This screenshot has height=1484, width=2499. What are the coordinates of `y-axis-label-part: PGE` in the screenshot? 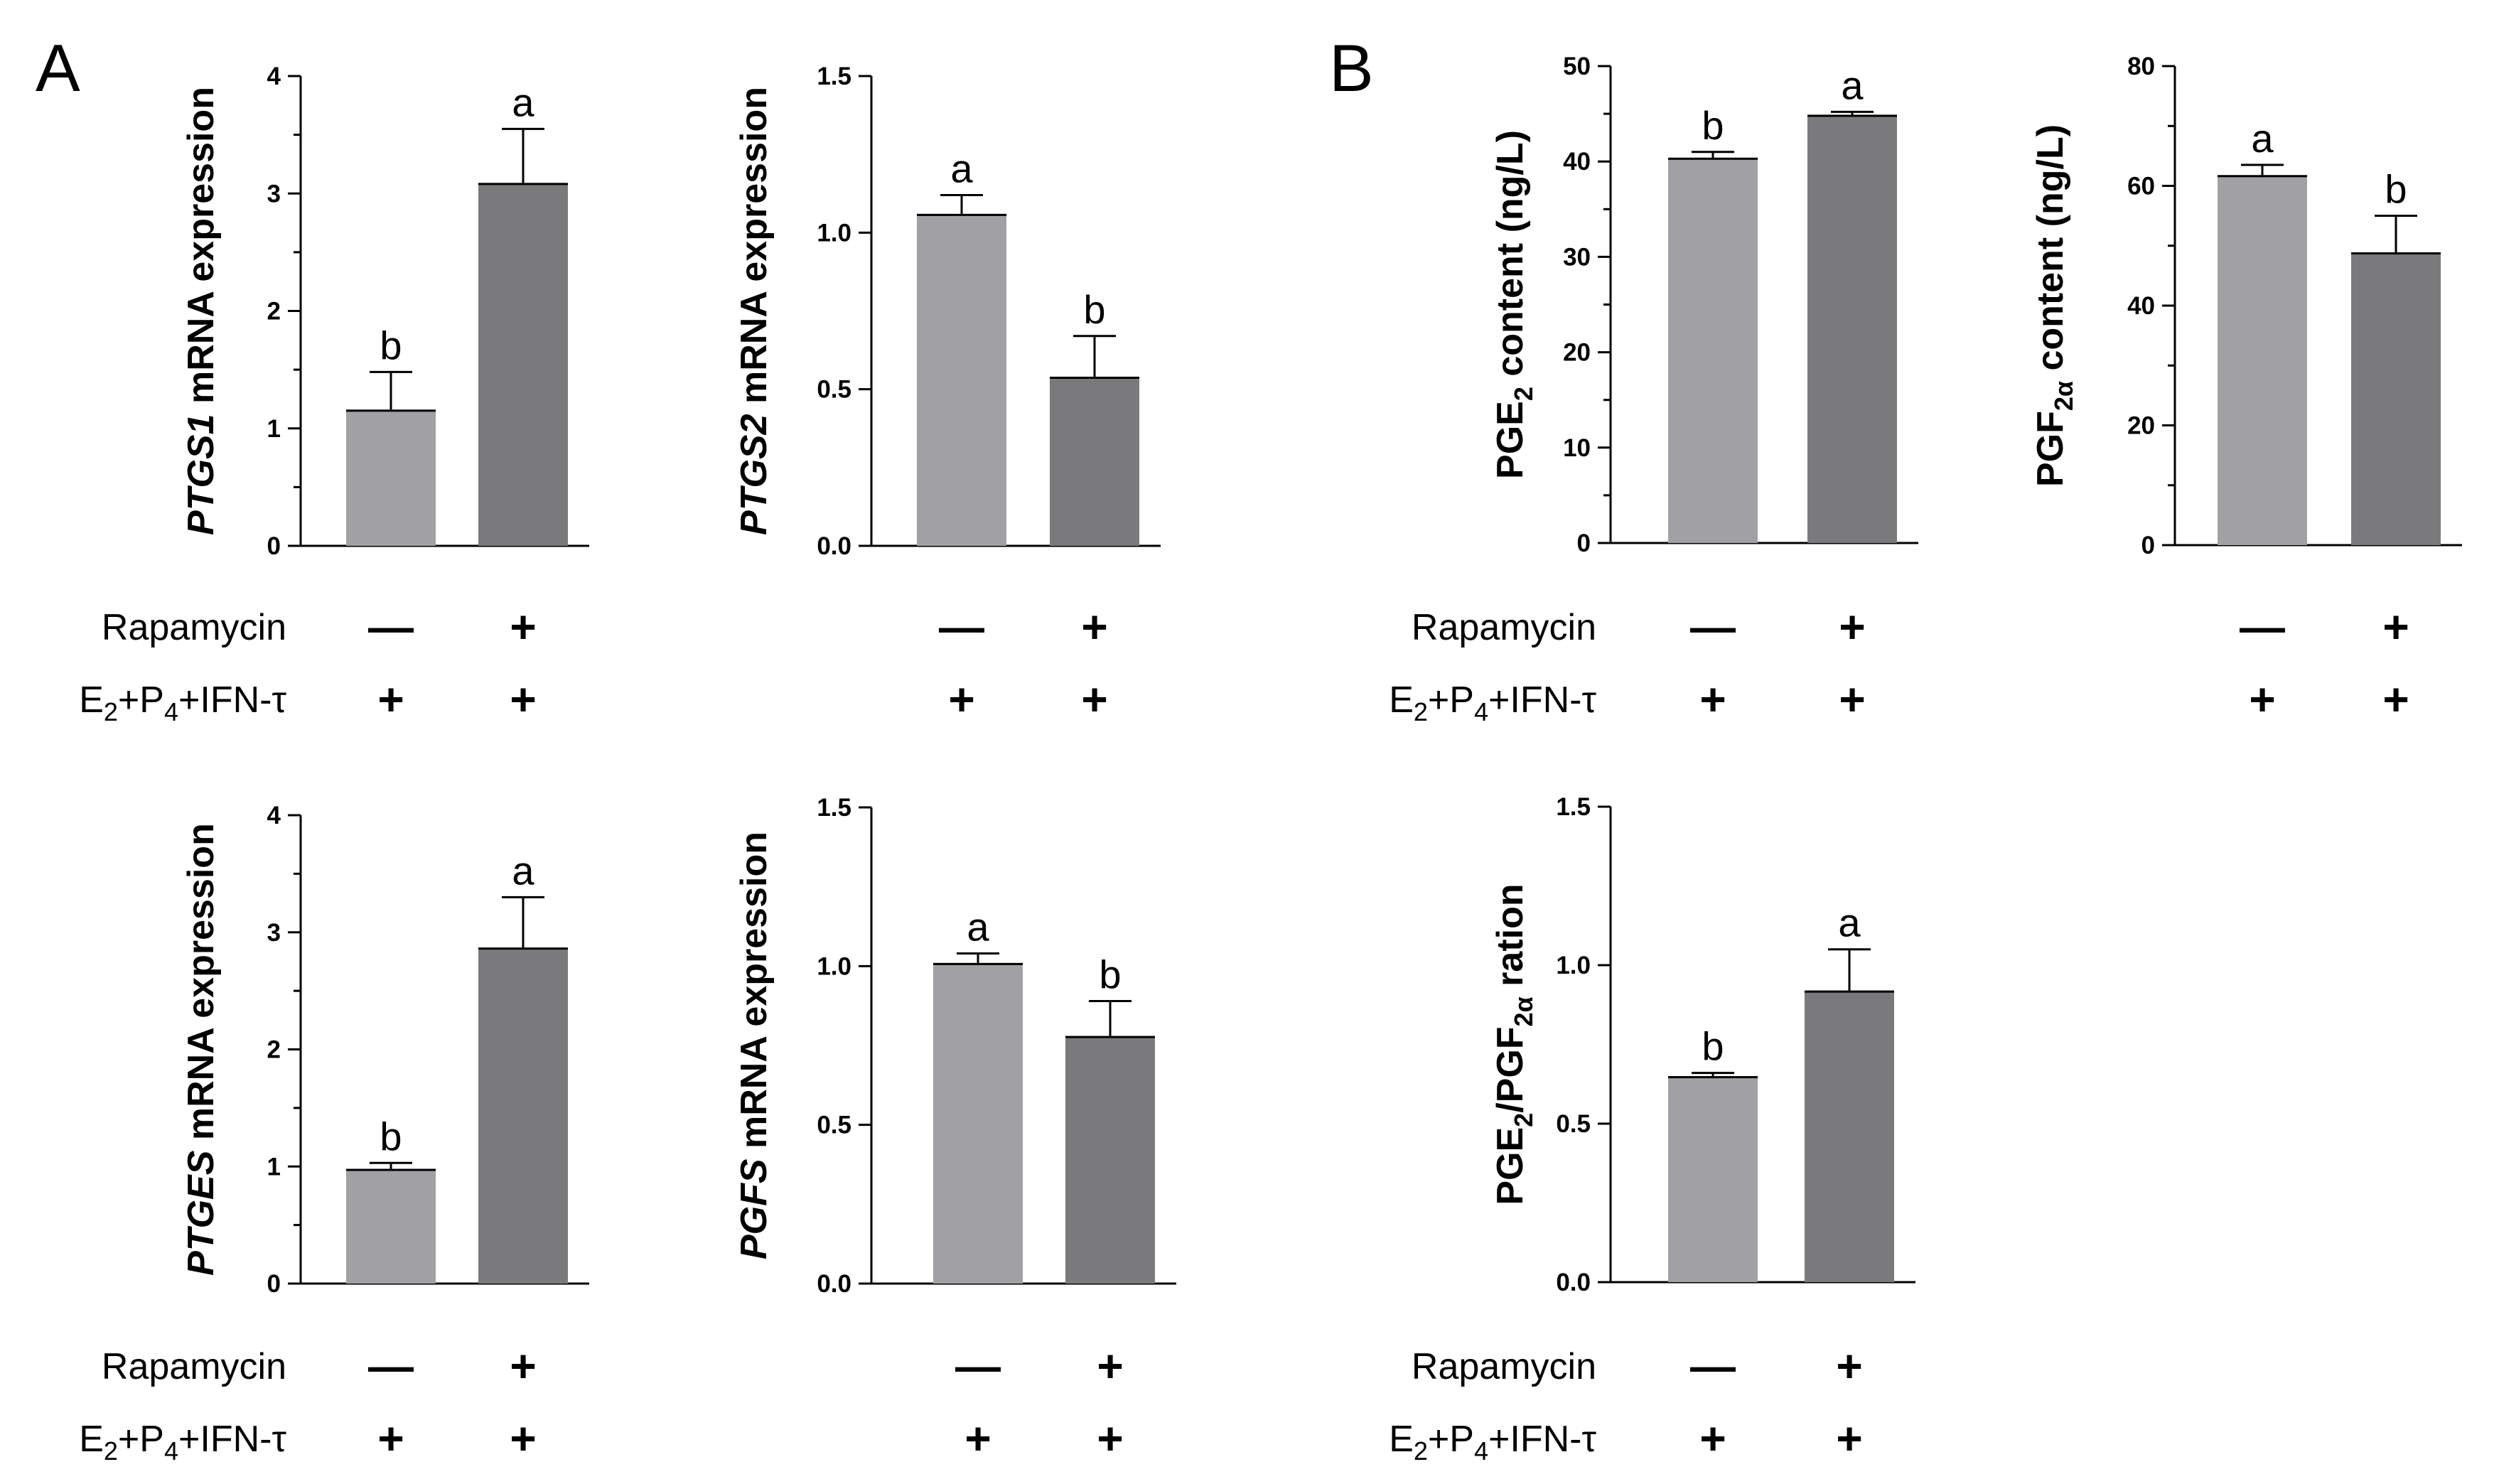 It's located at (1510, 1166).